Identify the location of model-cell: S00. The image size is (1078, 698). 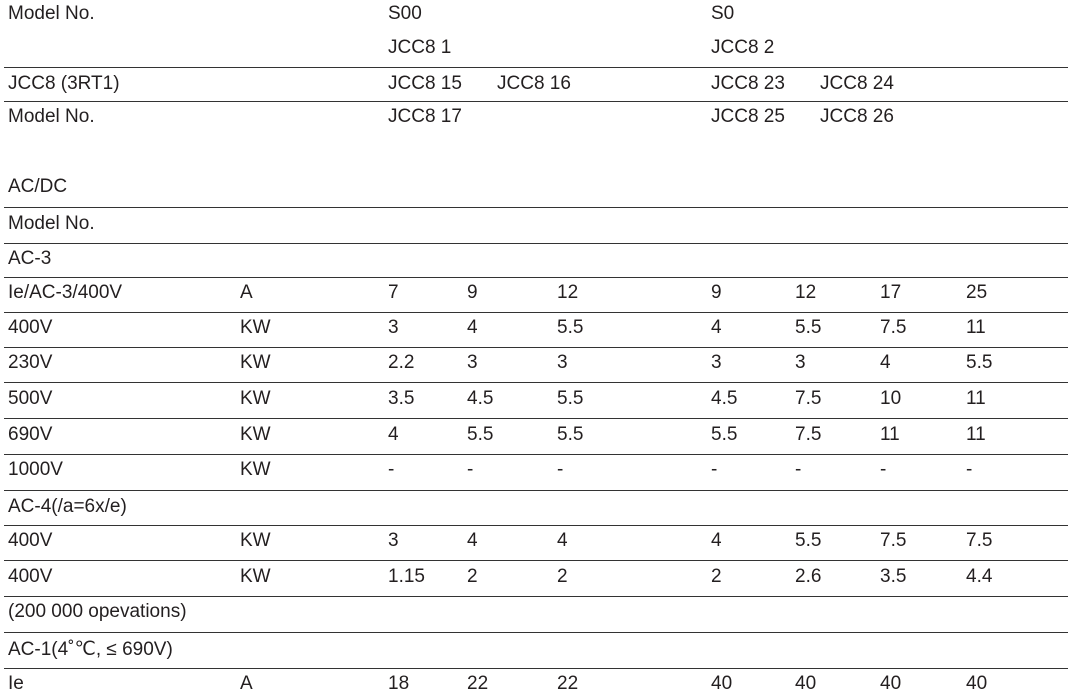
(405, 13).